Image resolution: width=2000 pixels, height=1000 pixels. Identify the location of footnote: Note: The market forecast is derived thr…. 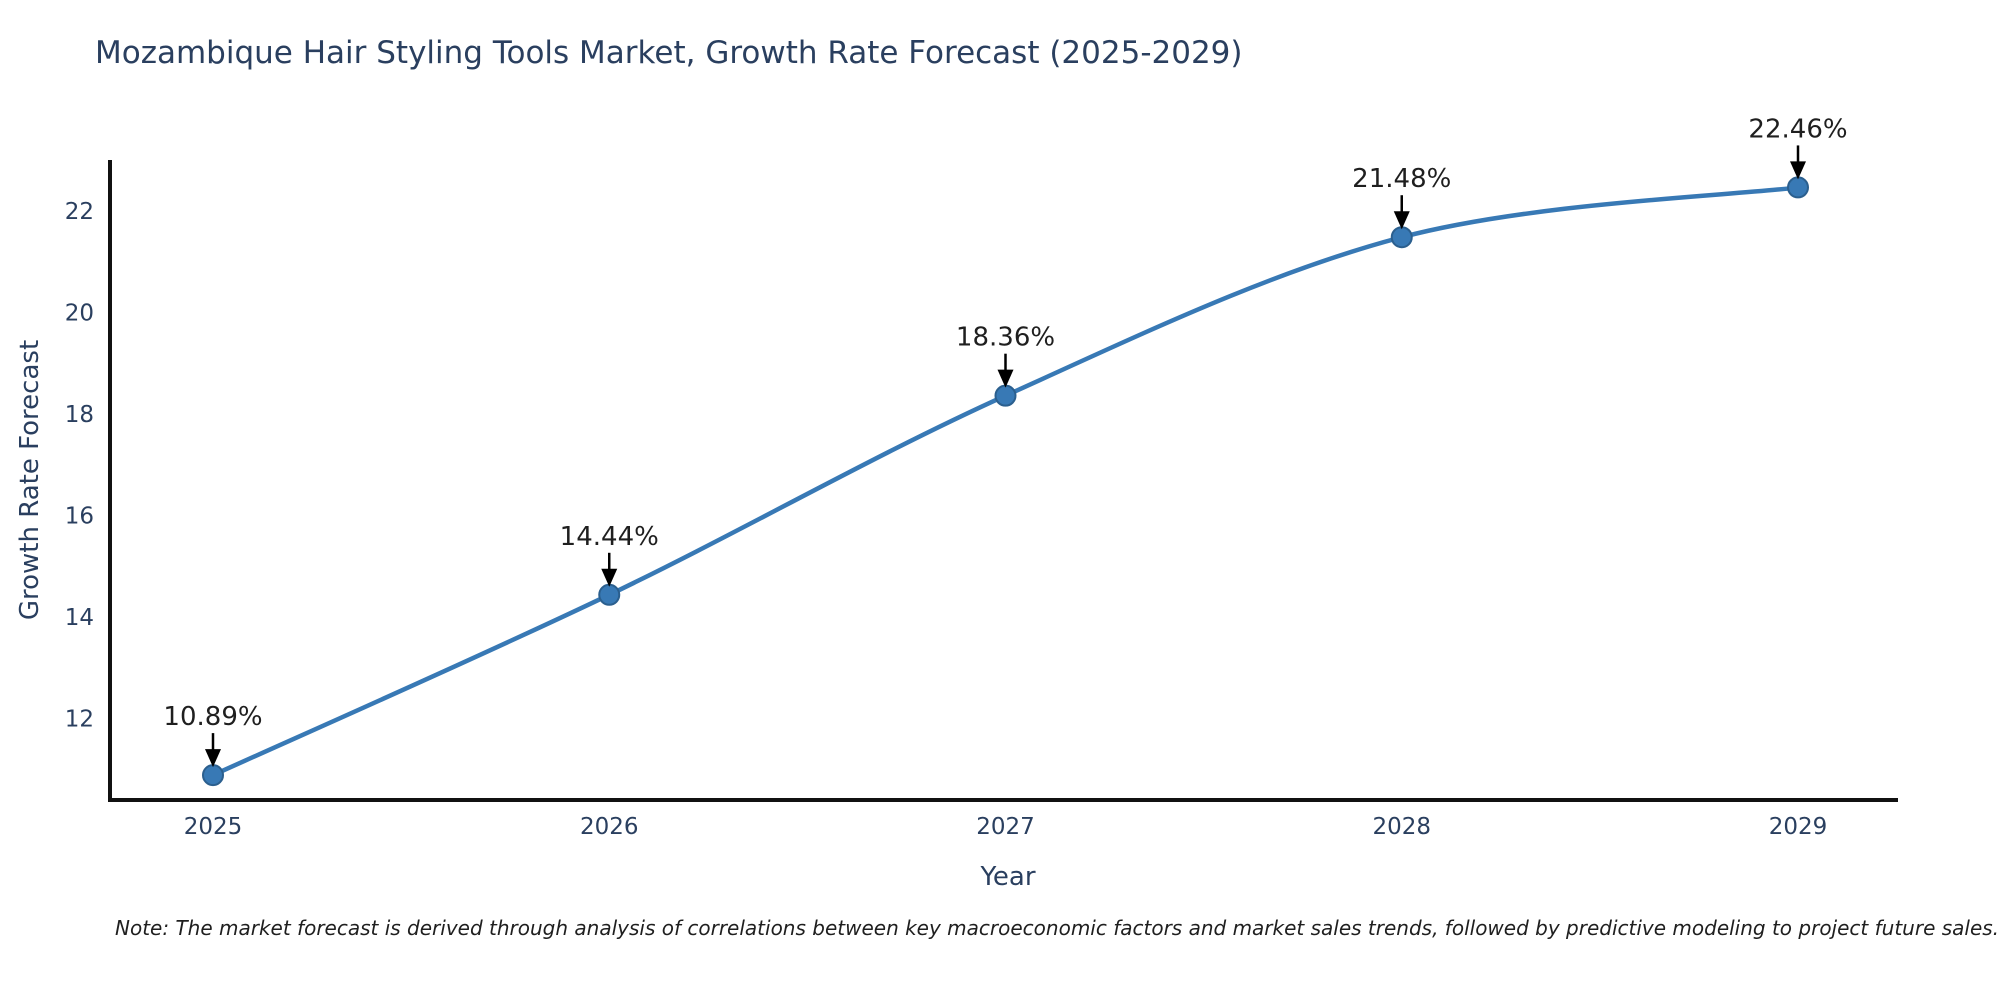
(1057, 928).